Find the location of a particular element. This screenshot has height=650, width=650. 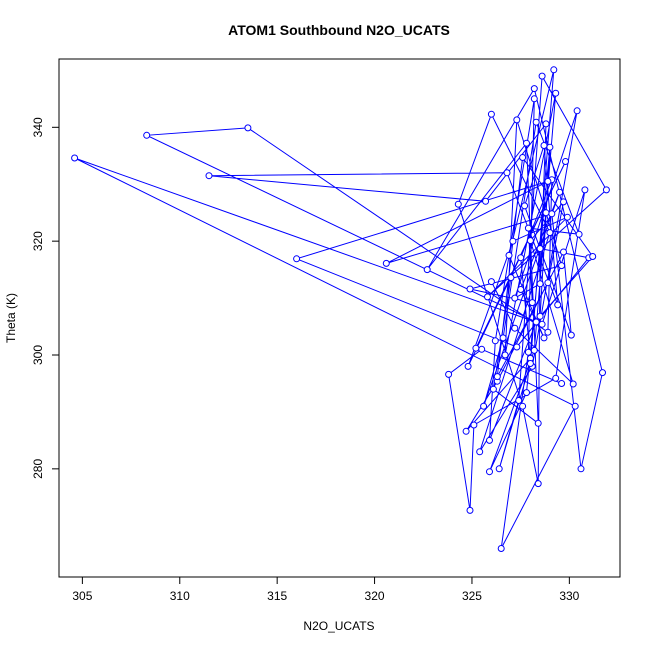

x-axis: 305 310 315 320 325 330 is located at coordinates (326, 590).